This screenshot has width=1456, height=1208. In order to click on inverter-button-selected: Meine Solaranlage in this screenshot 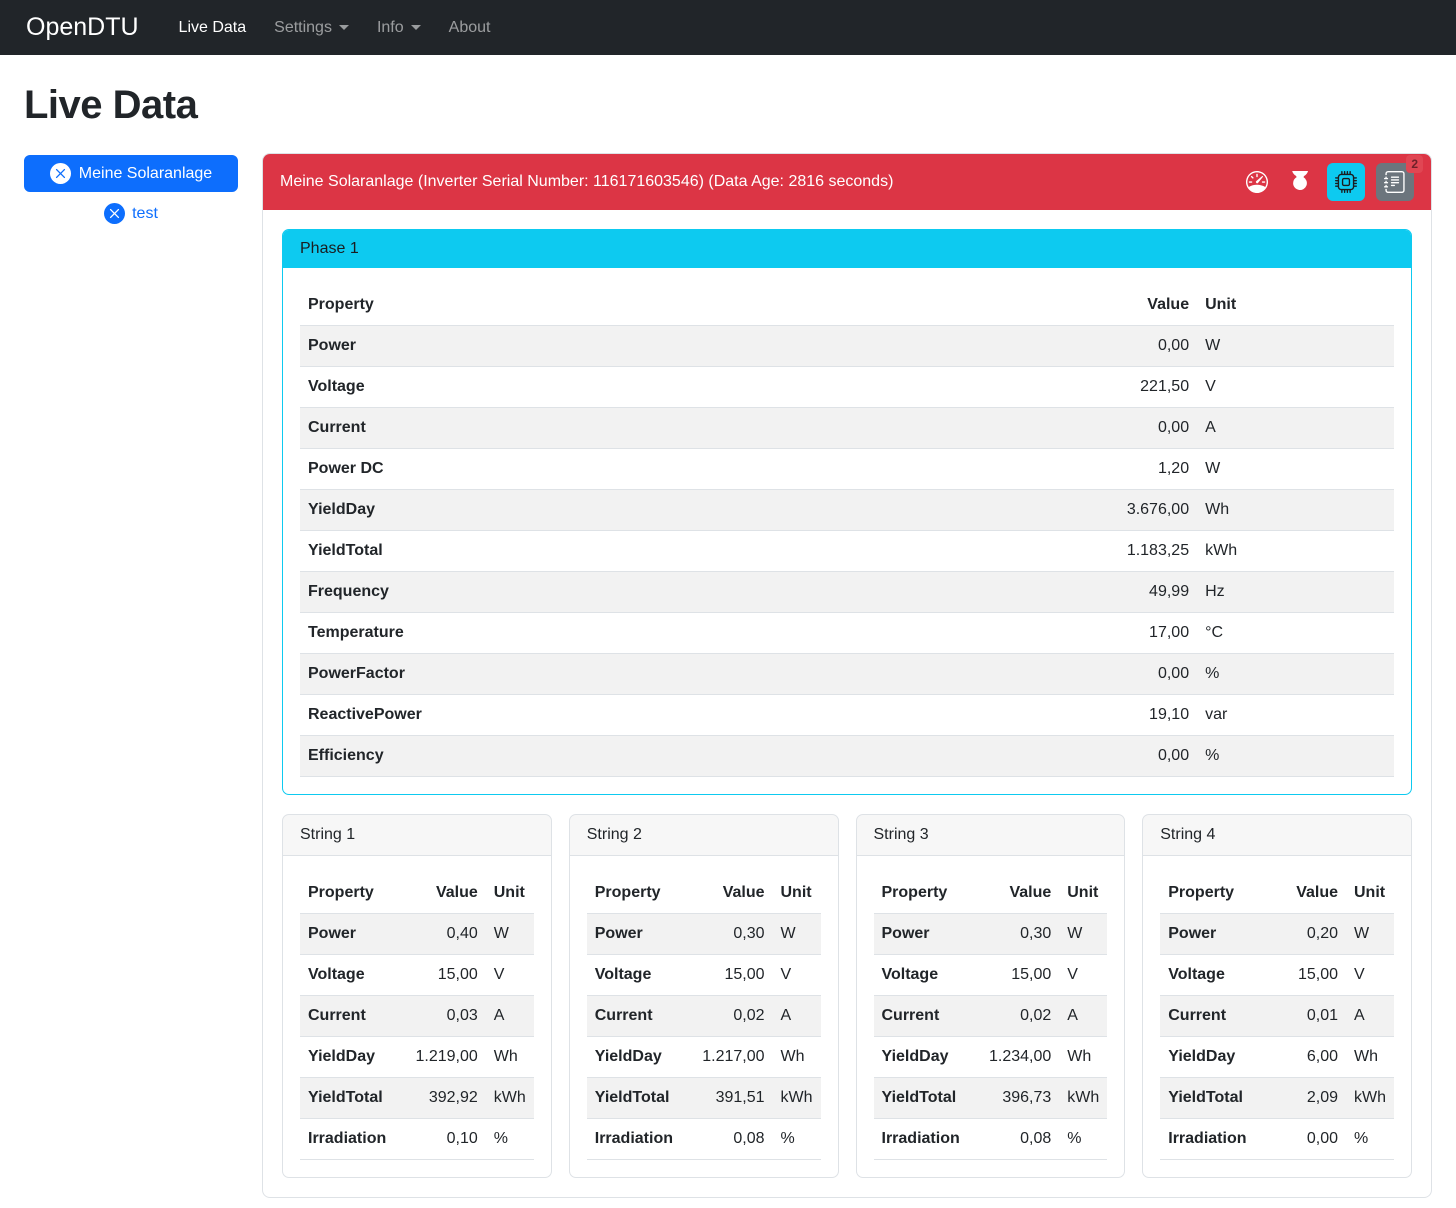, I will do `click(131, 173)`.